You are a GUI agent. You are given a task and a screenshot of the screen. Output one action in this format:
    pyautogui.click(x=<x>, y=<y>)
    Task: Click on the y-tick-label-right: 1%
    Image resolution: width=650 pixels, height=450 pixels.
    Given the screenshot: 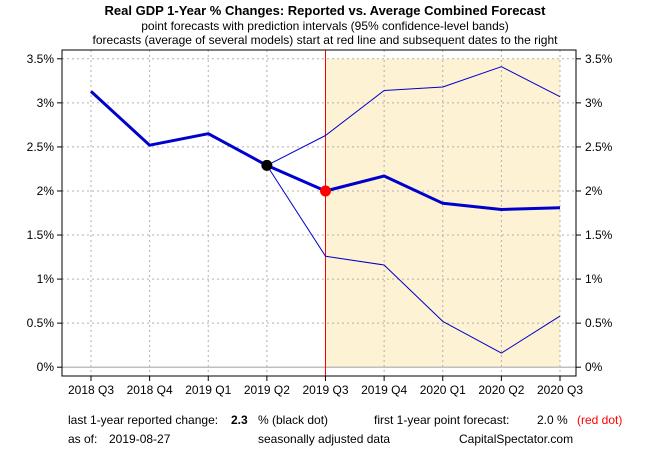 What is the action you would take?
    pyautogui.click(x=594, y=279)
    